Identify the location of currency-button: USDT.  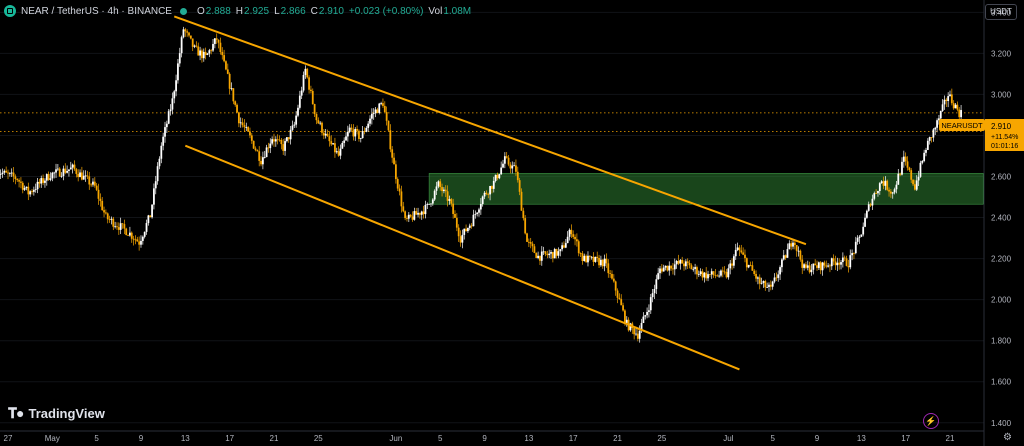
(1001, 12).